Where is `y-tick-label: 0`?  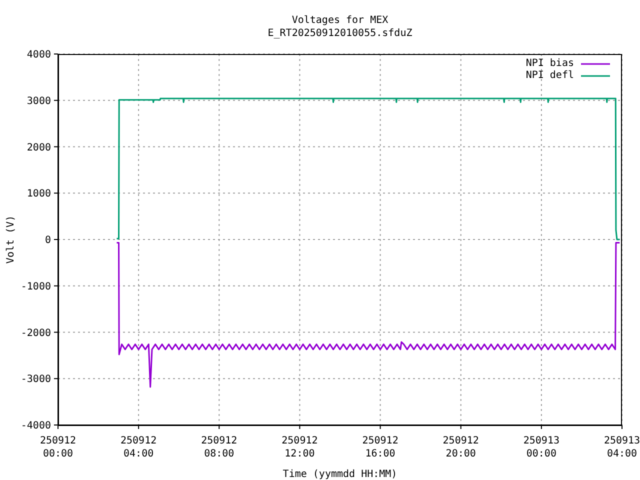
y-tick-label: 0 is located at coordinates (47, 240).